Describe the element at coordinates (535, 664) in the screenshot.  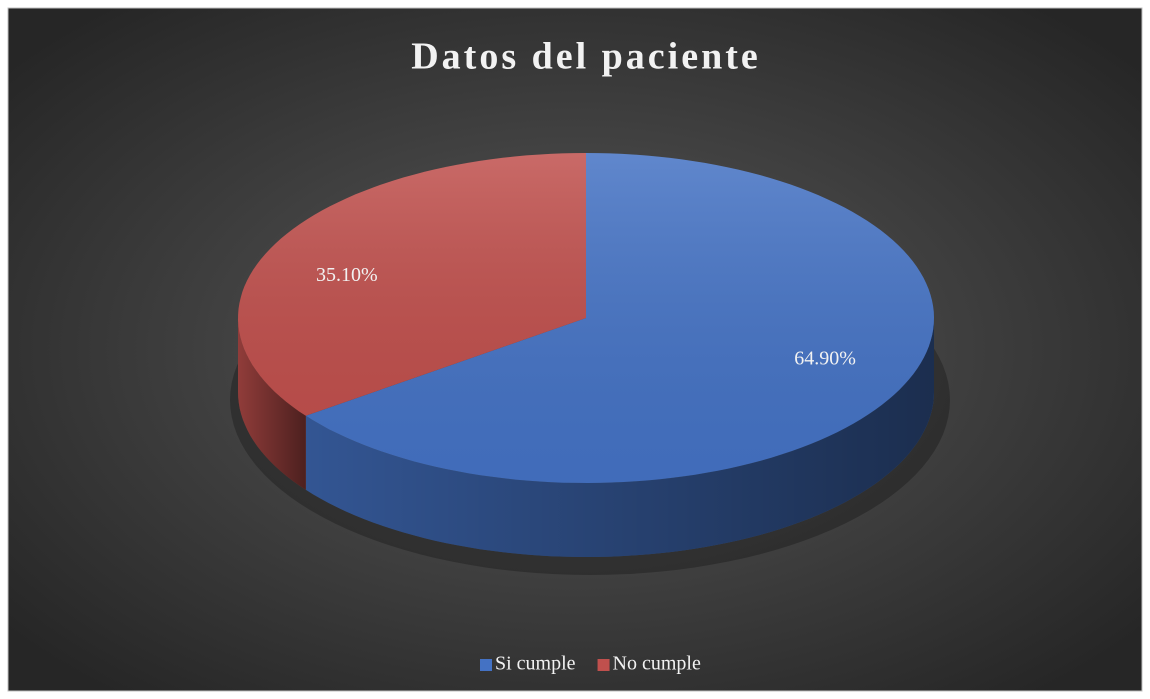
I see `legend-label: Si cumple` at that location.